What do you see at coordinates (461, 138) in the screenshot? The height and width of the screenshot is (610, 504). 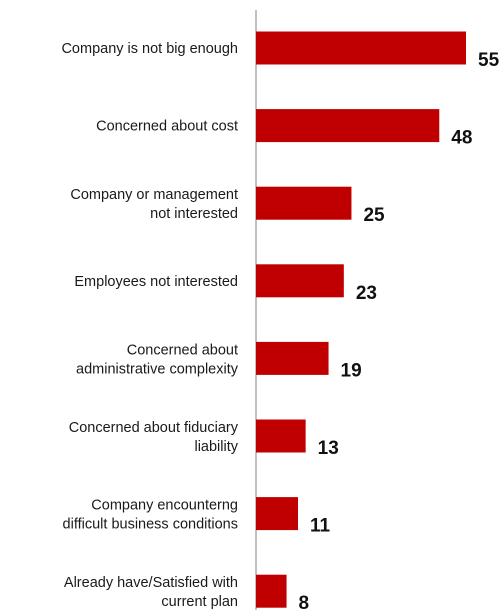 I see `data-label: 48` at bounding box center [461, 138].